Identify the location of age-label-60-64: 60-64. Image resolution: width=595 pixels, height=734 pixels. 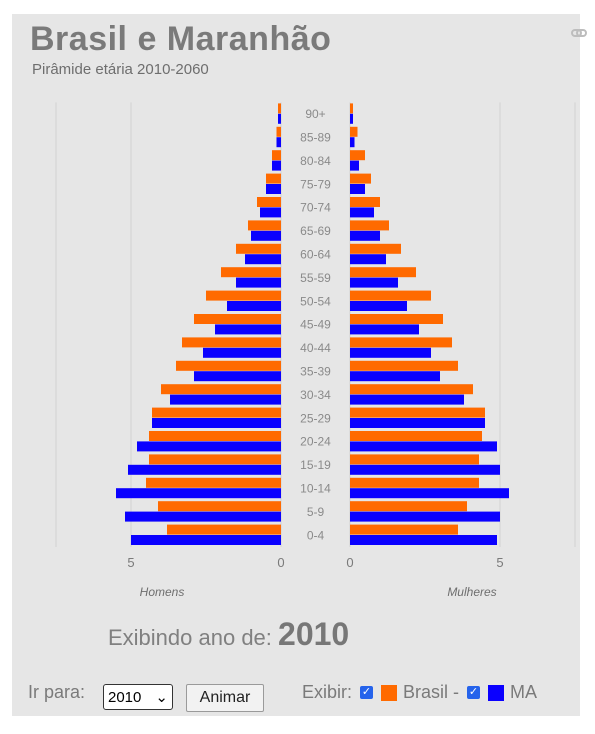
(315, 255).